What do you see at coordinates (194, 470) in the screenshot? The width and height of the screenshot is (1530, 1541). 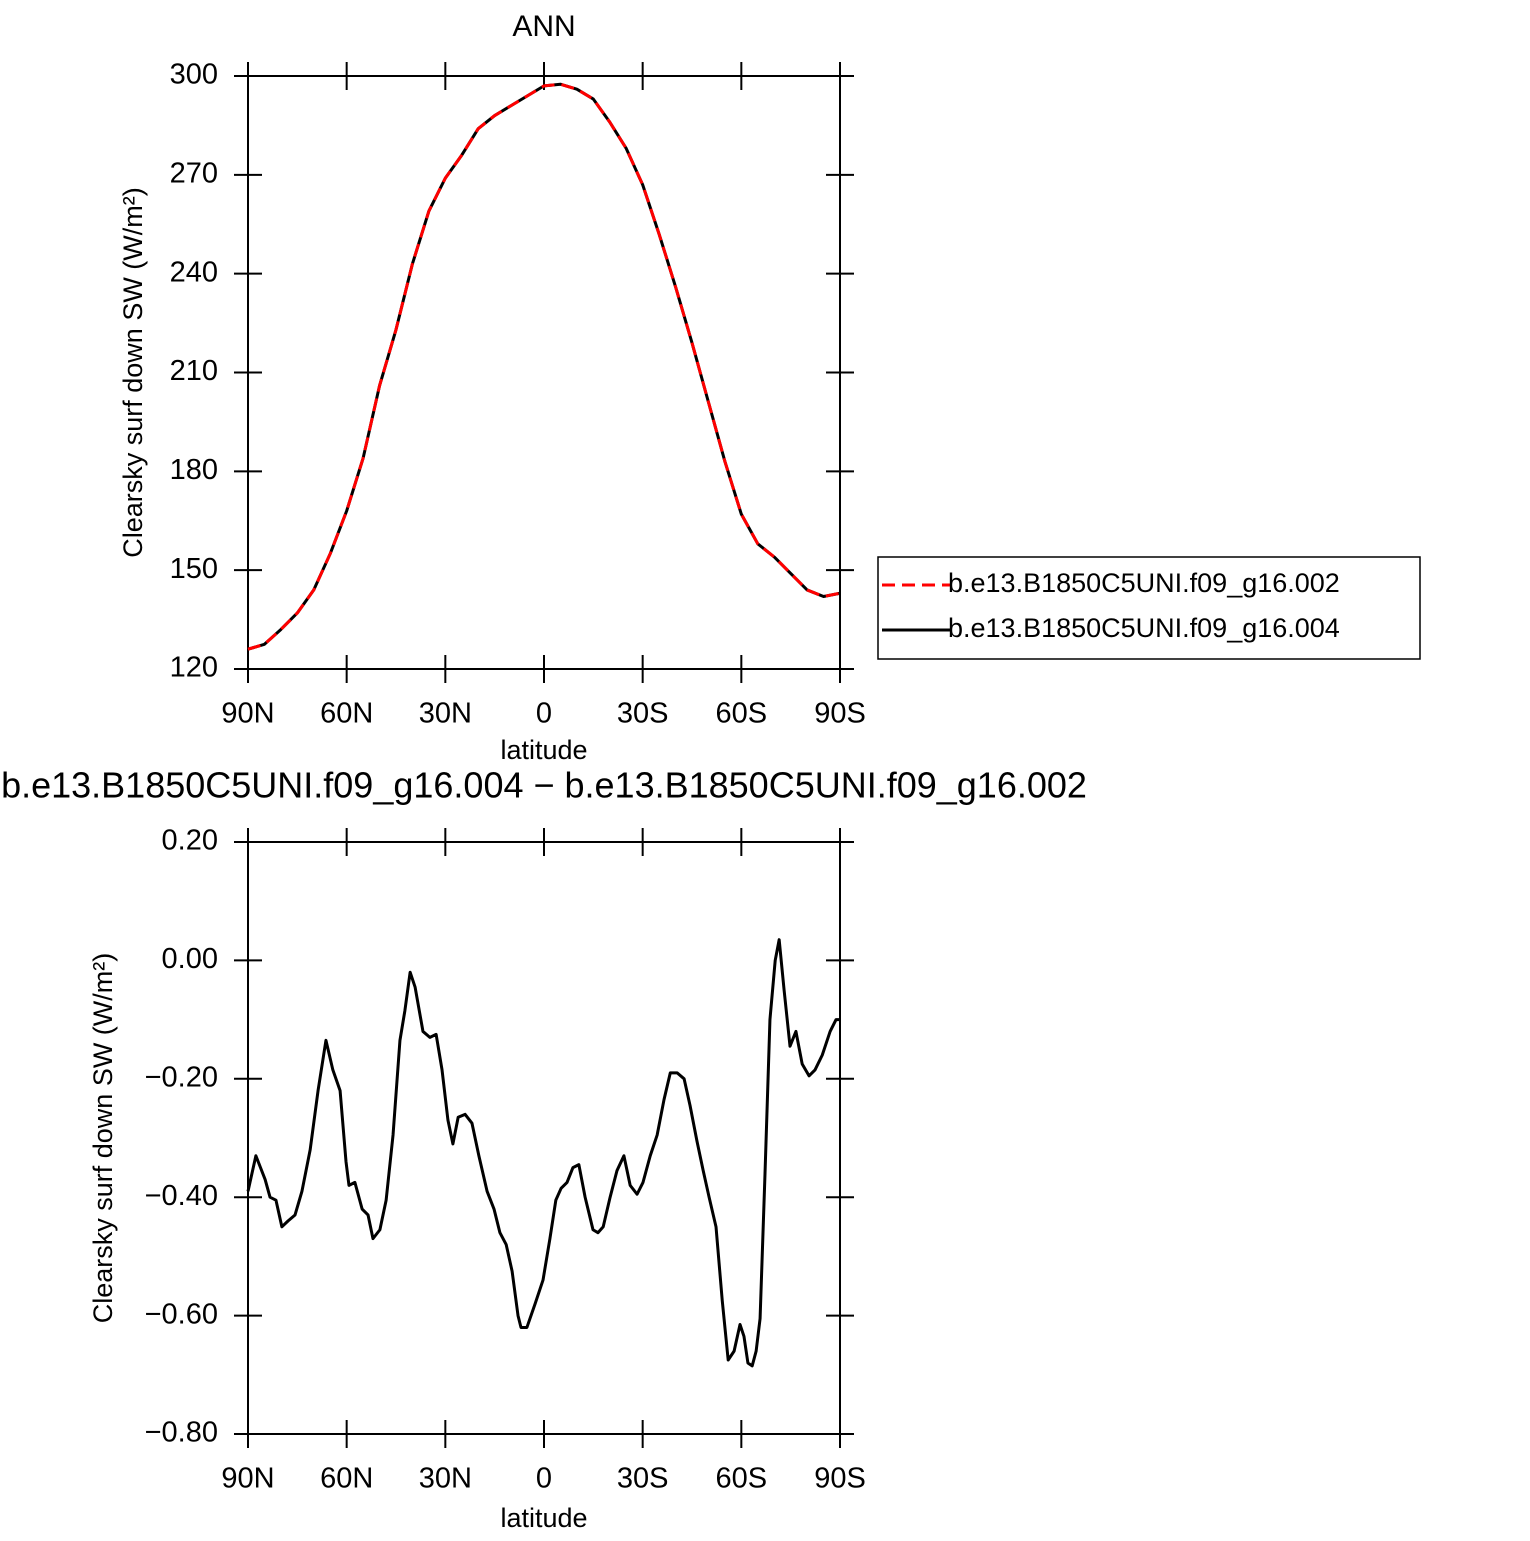 I see `y-tick-label: 180` at bounding box center [194, 470].